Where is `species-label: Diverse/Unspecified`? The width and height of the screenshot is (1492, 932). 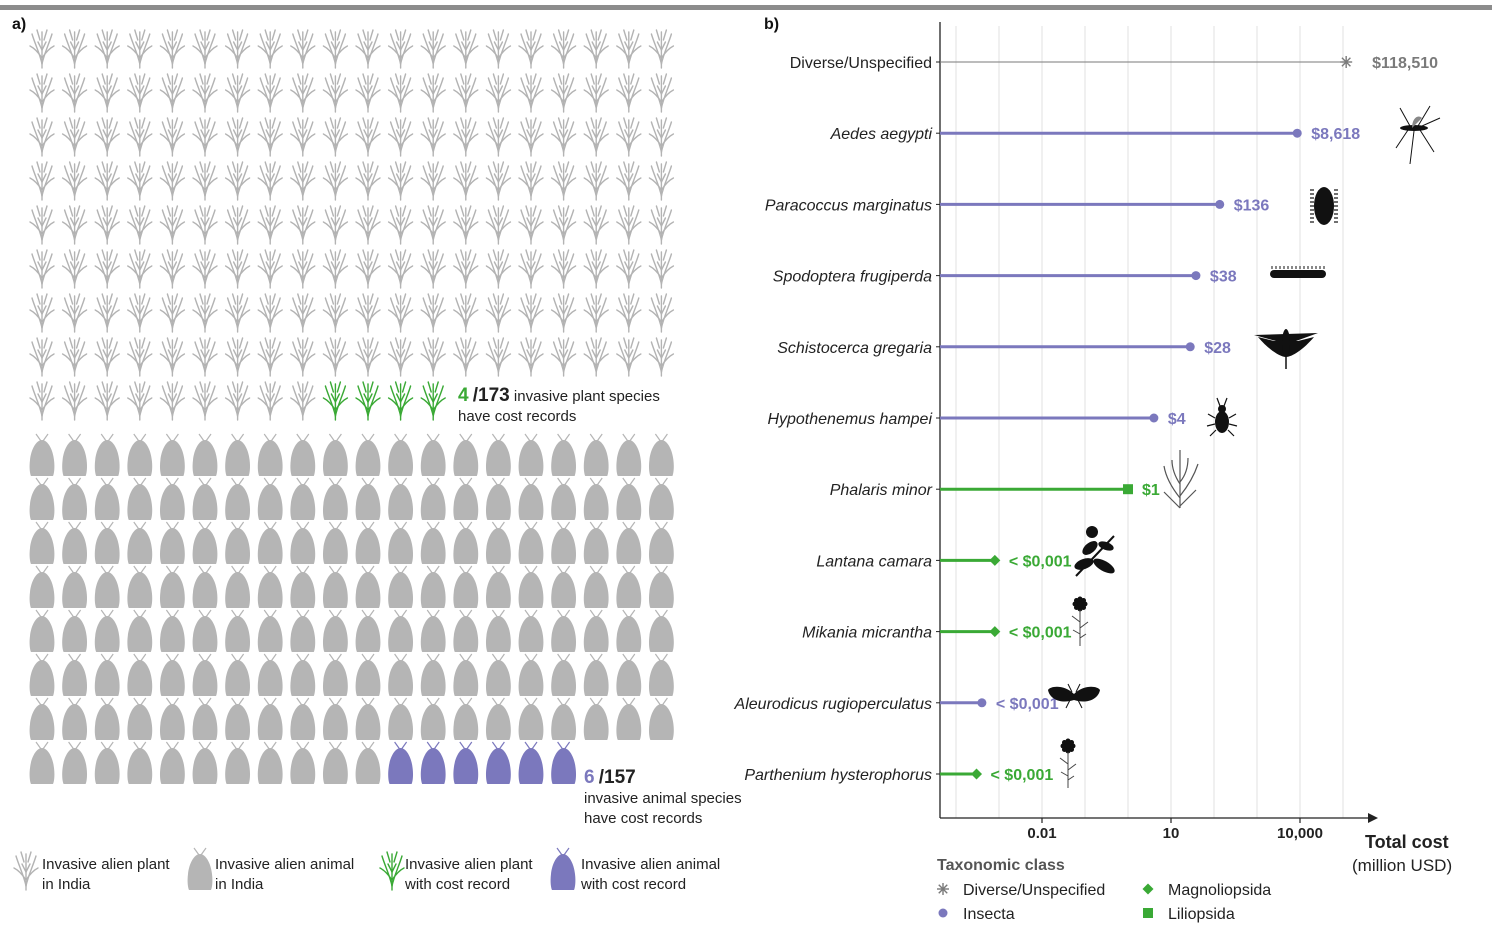
species-label: Diverse/Unspecified is located at coordinates (861, 63).